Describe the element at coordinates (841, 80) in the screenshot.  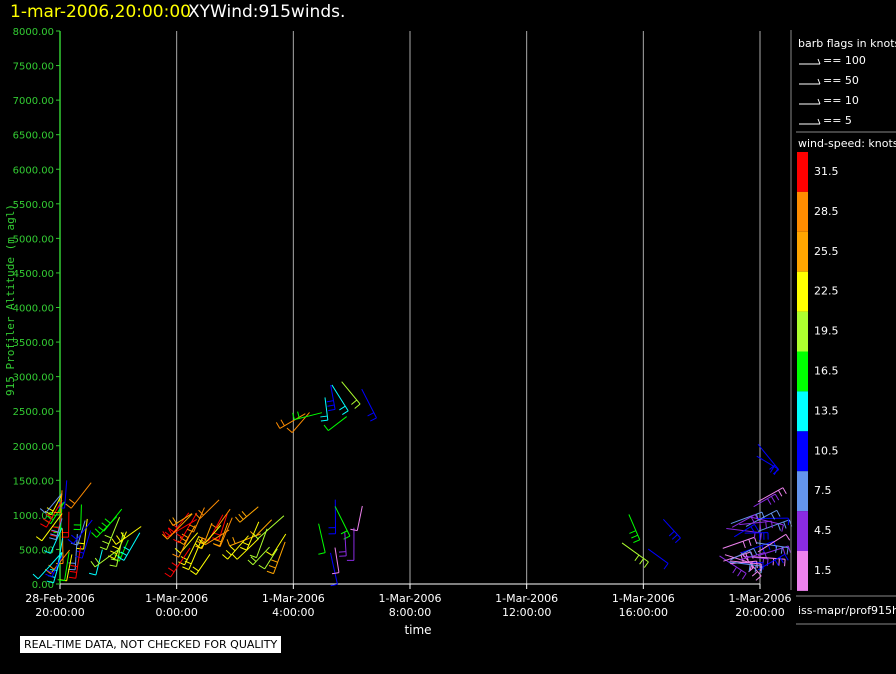
I see `barb-legend-label: == 50` at that location.